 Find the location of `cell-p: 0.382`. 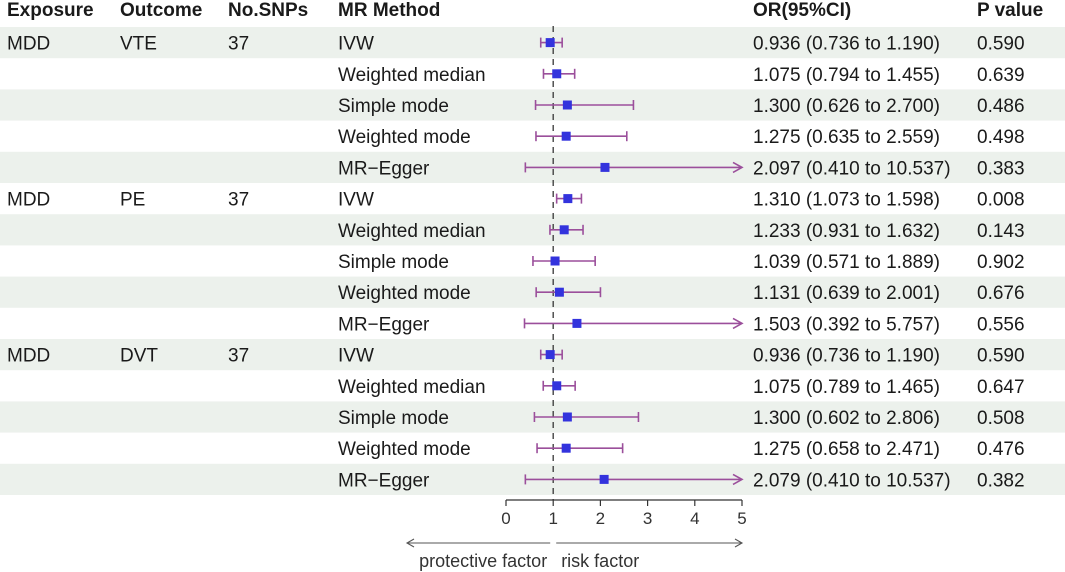

cell-p: 0.382 is located at coordinates (1001, 480).